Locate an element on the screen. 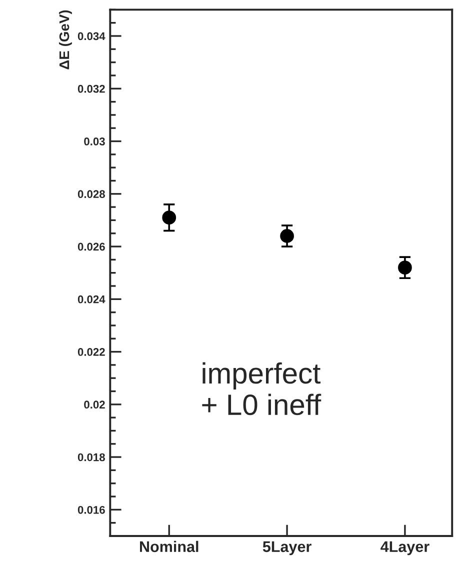 This screenshot has width=459, height=569. x-tick-label: 4Layer is located at coordinates (405, 548).